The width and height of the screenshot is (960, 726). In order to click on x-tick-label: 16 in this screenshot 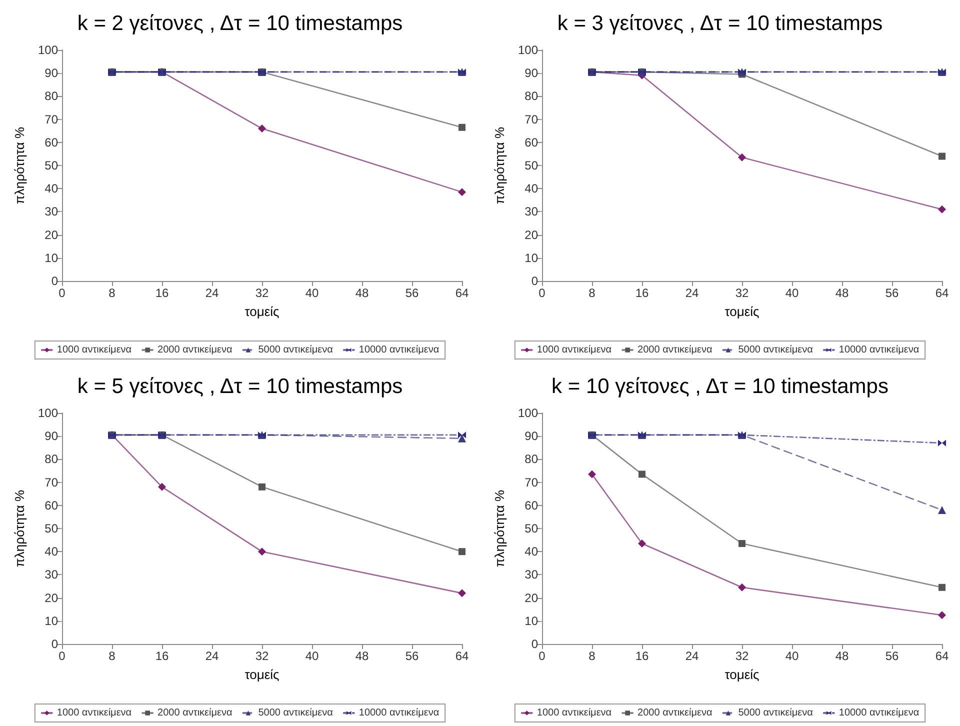, I will do `click(162, 293)`.